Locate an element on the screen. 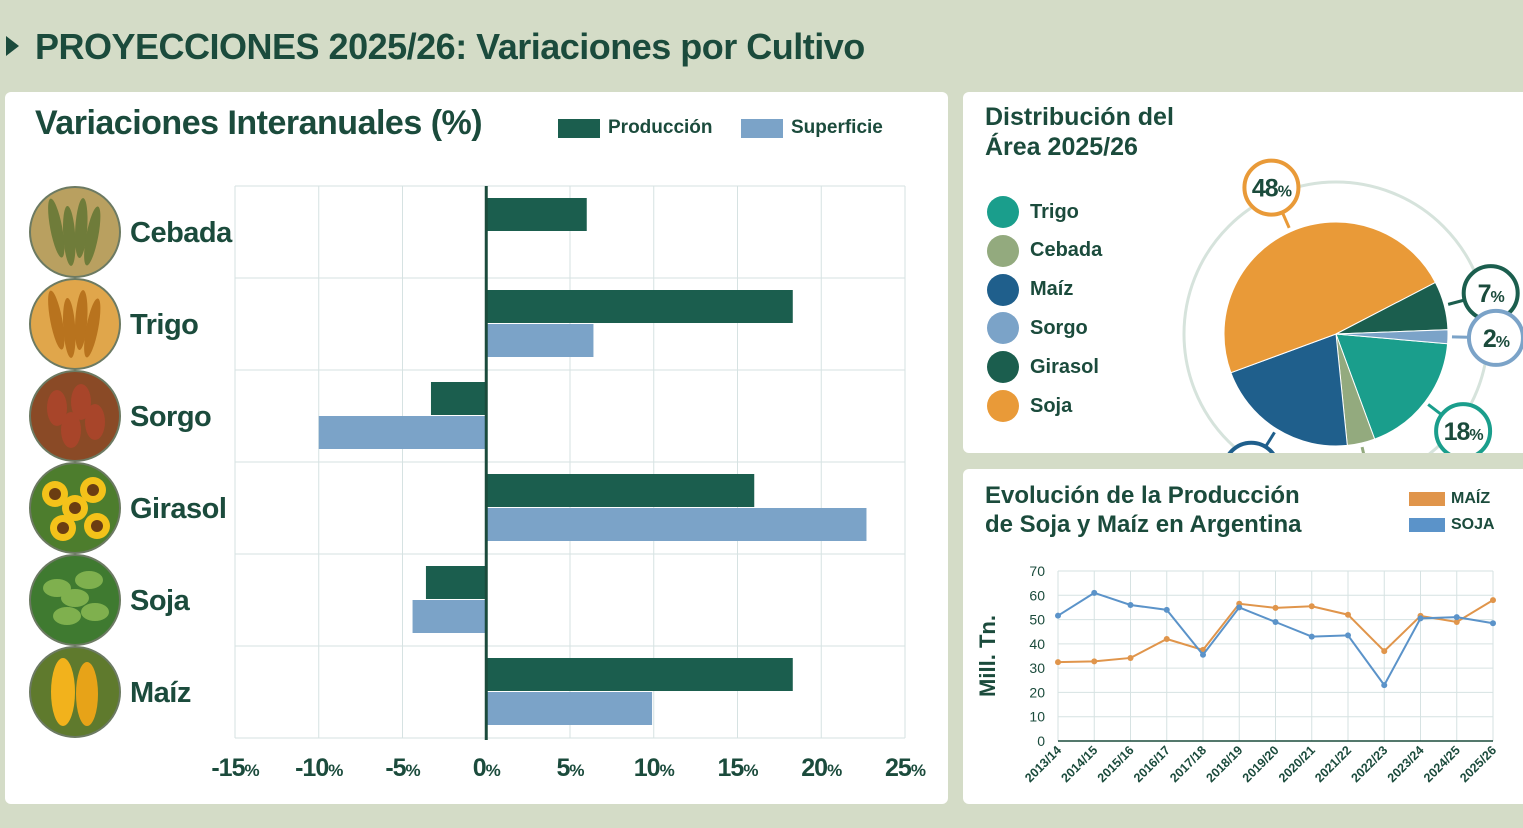 The height and width of the screenshot is (828, 1523). line-x-tick-label: 2019/20 is located at coordinates (1261, 764).